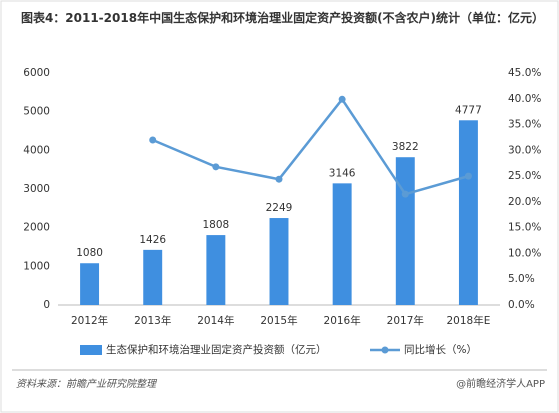  I want to click on x-tick-label: 2012年, so click(89, 320).